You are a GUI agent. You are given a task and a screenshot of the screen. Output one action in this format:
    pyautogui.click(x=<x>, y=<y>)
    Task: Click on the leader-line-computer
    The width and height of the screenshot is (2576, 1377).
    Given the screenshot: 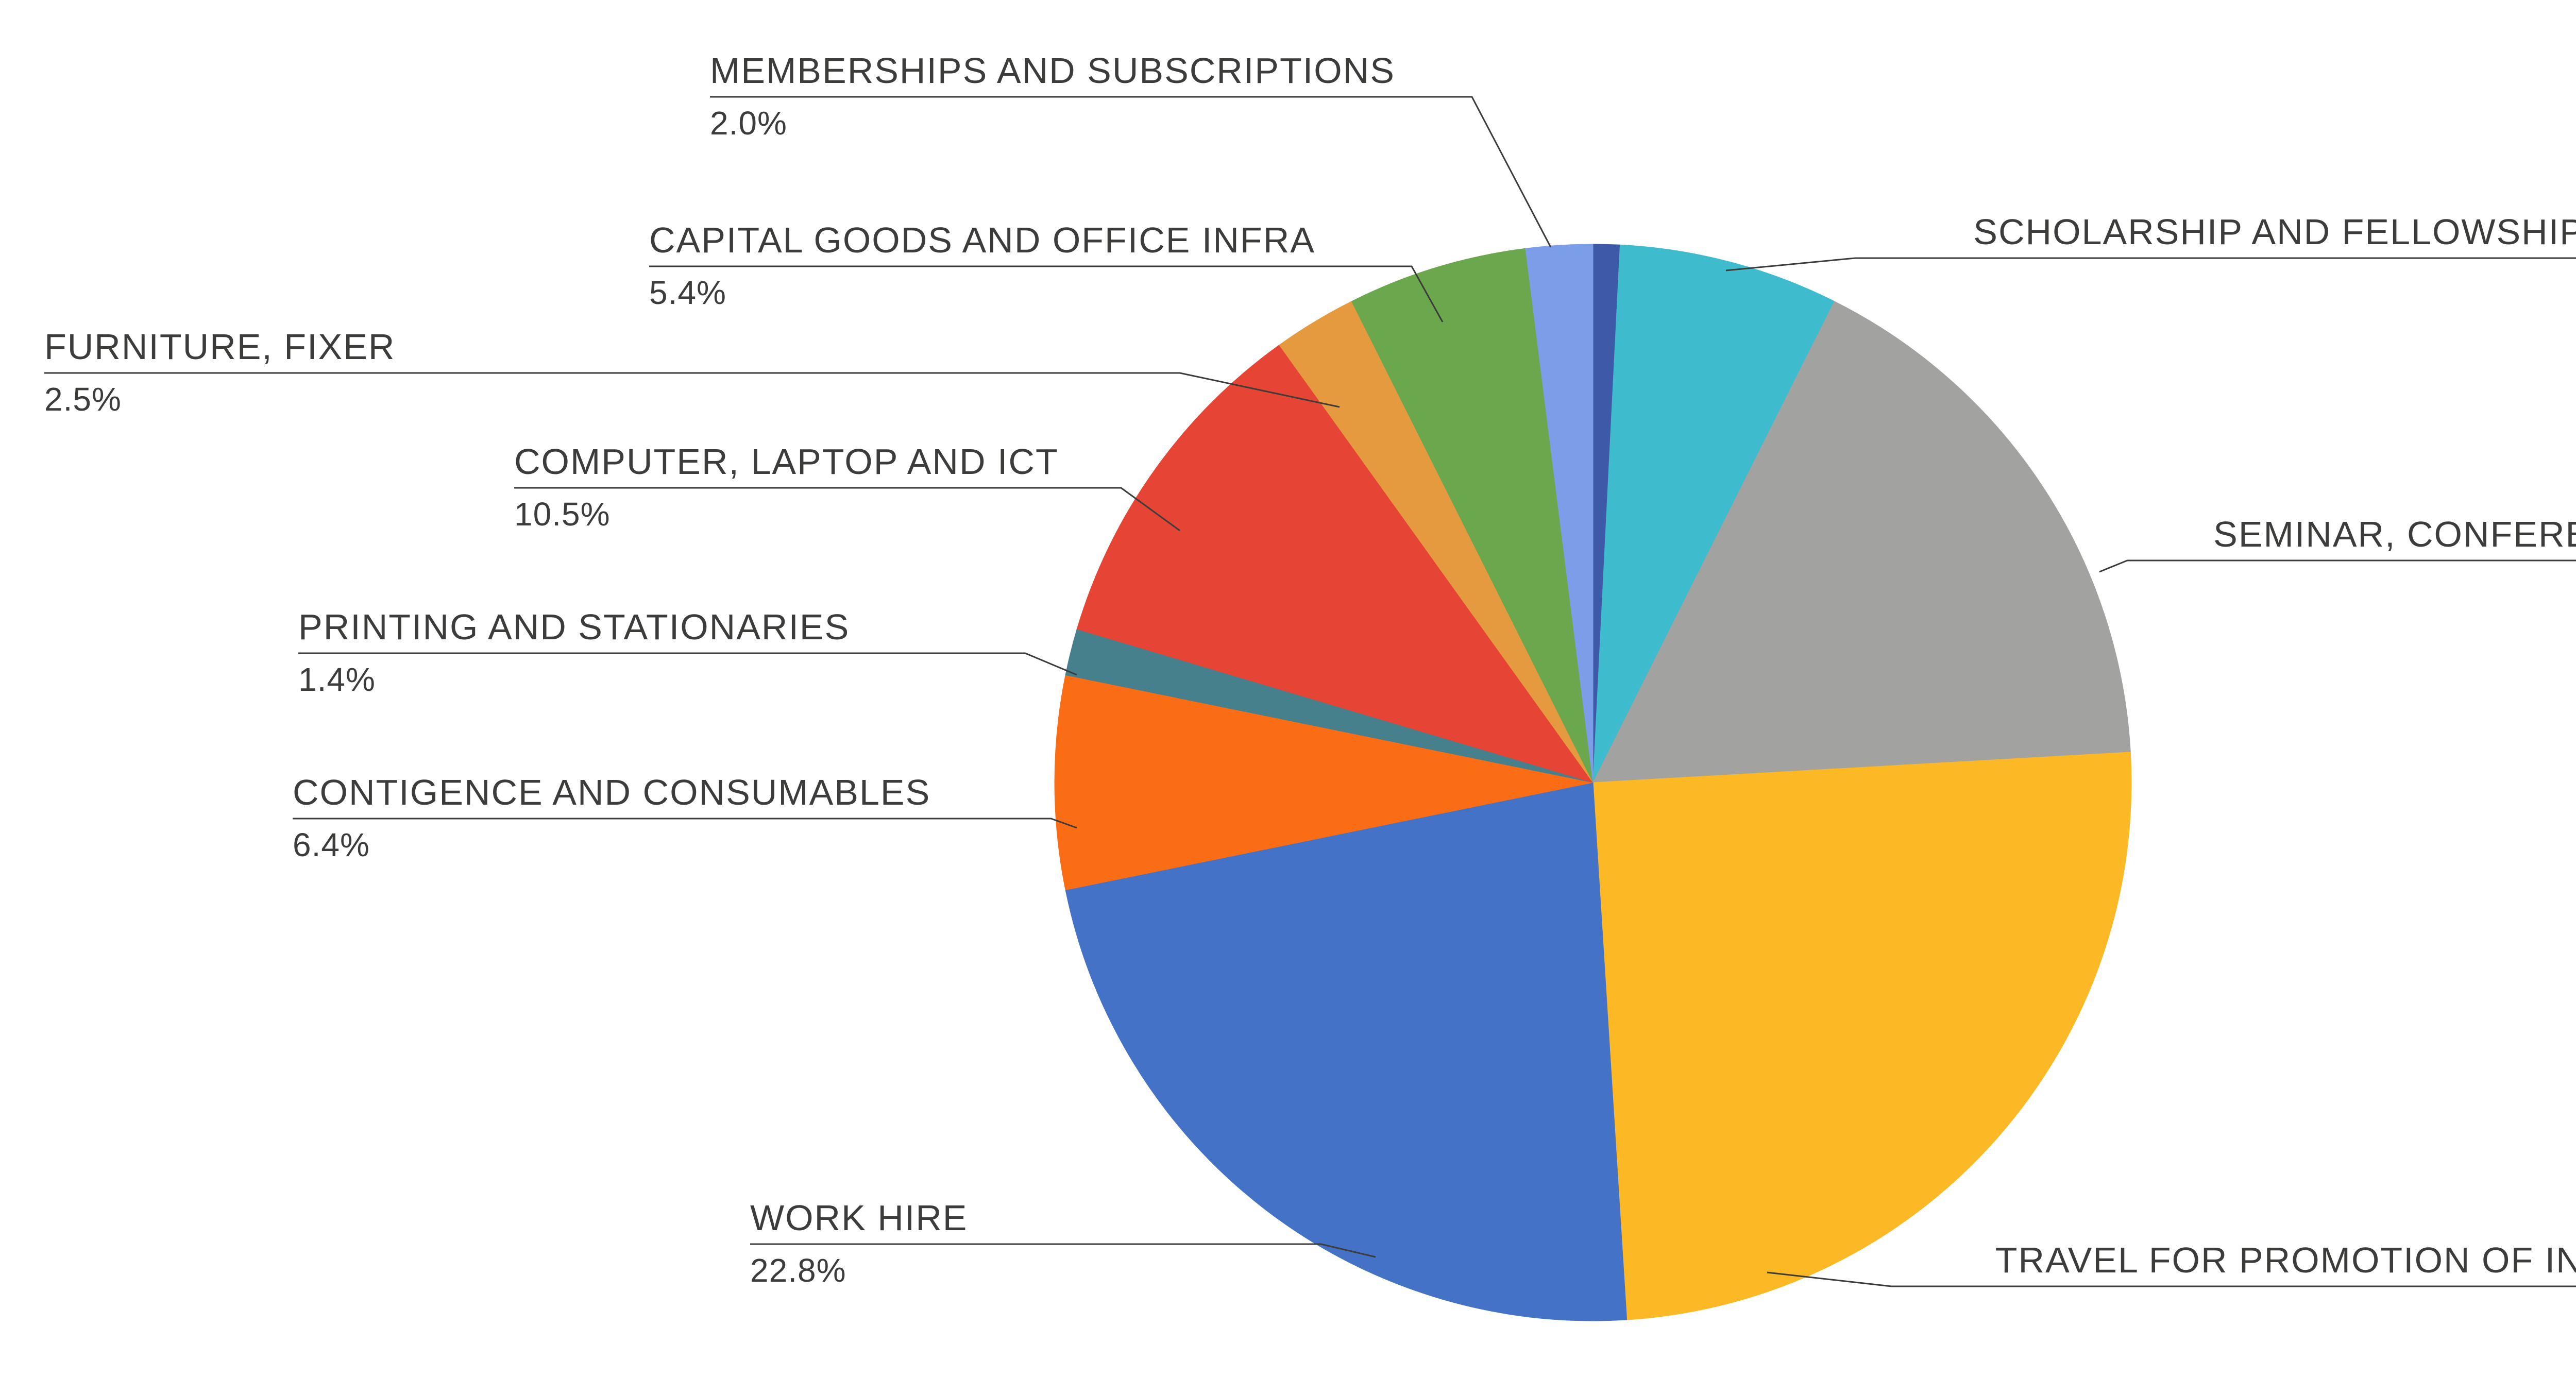 What is the action you would take?
    pyautogui.click(x=847, y=509)
    